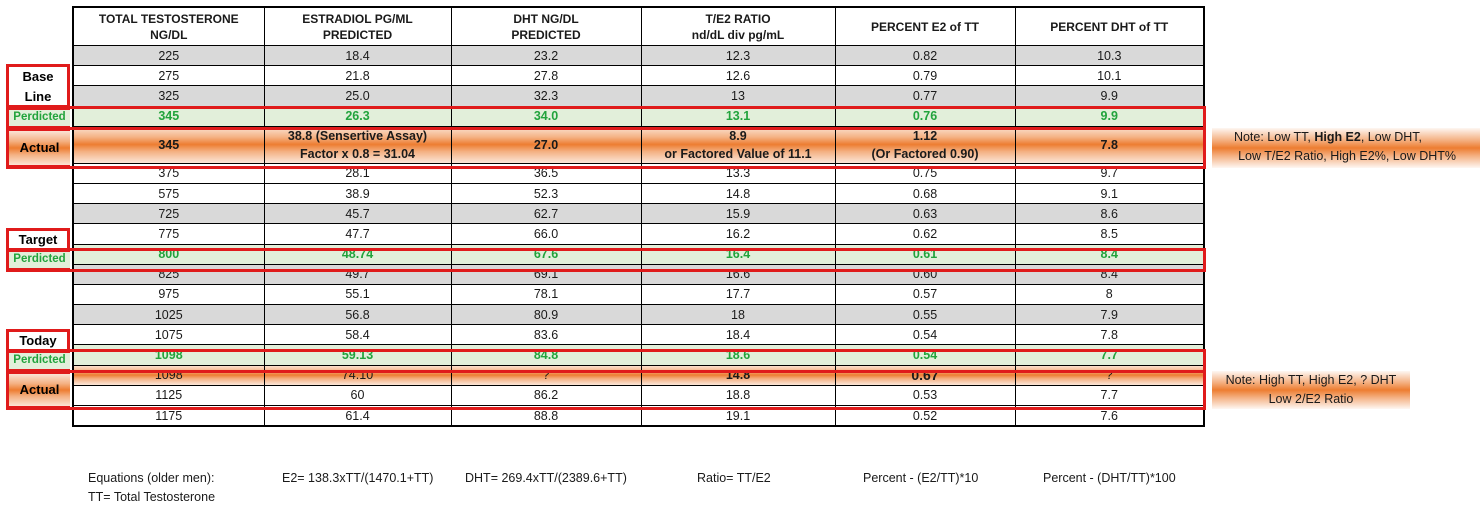  I want to click on base-line-label-line2: Line, so click(38, 96).